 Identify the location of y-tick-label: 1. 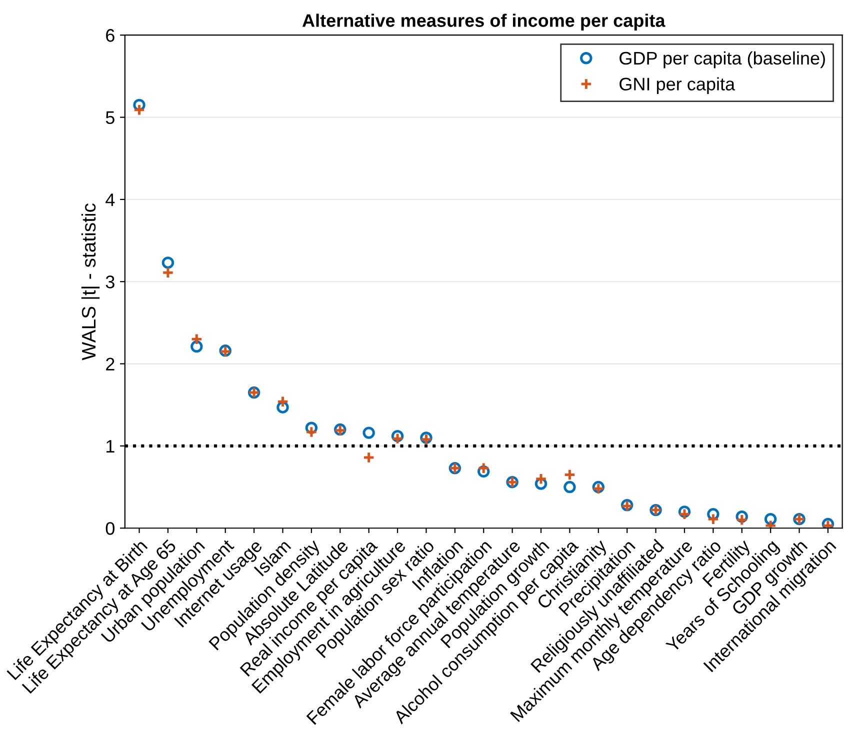
(110, 446).